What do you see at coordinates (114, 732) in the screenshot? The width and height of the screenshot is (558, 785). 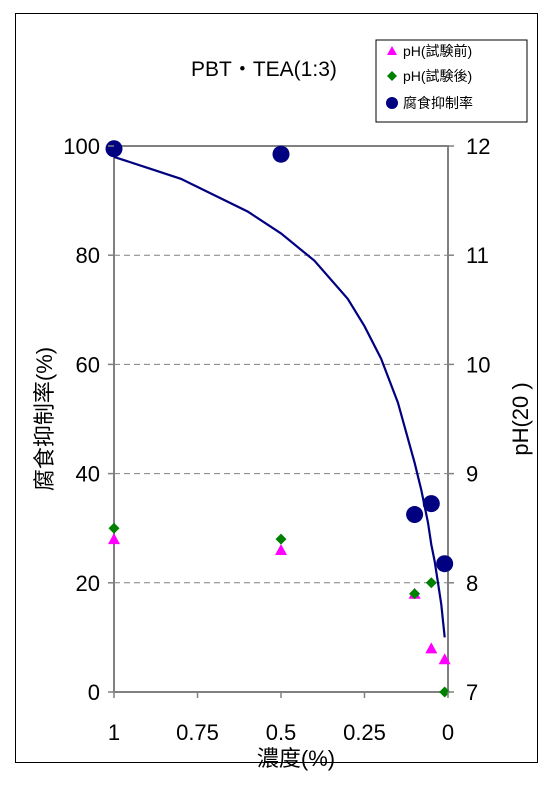 I see `x-tick-label: 1` at bounding box center [114, 732].